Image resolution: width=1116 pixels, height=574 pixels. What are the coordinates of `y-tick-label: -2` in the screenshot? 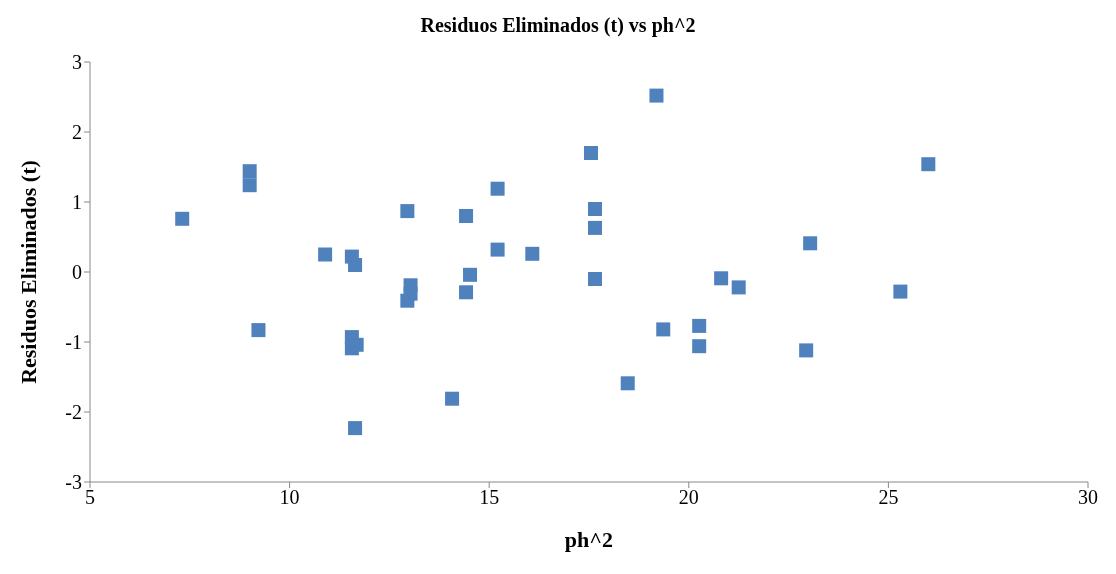 It's located at (73, 412).